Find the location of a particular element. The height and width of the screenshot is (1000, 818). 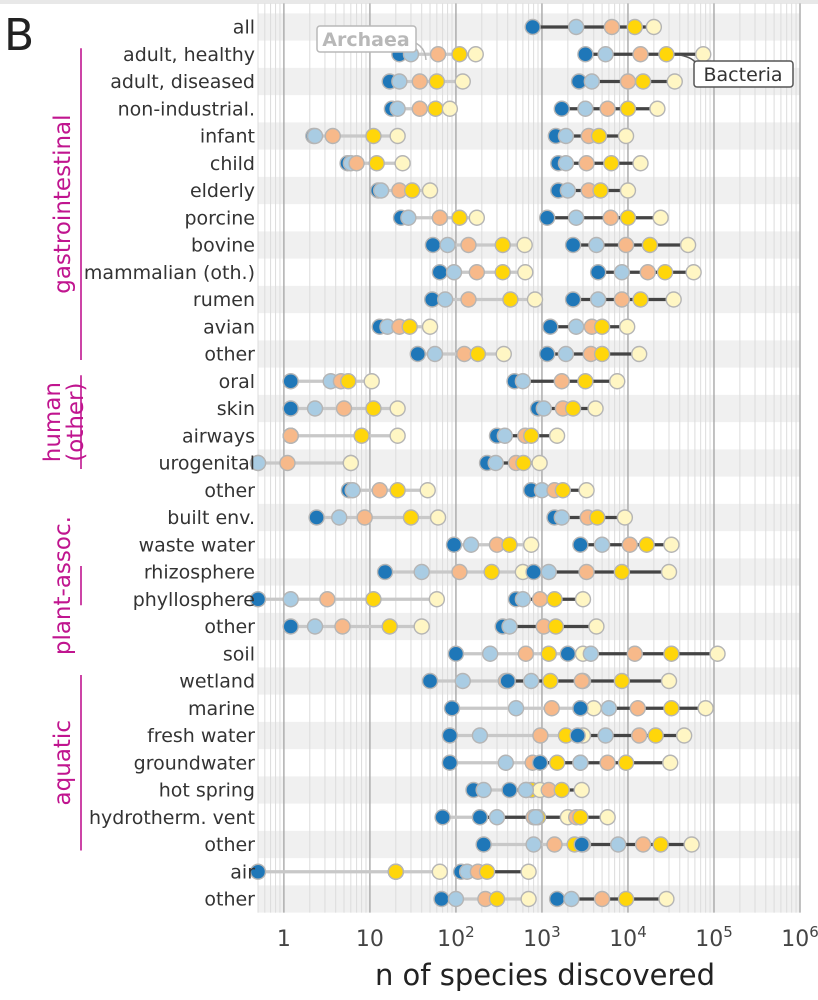

row-label: fresh water is located at coordinates (201, 736).